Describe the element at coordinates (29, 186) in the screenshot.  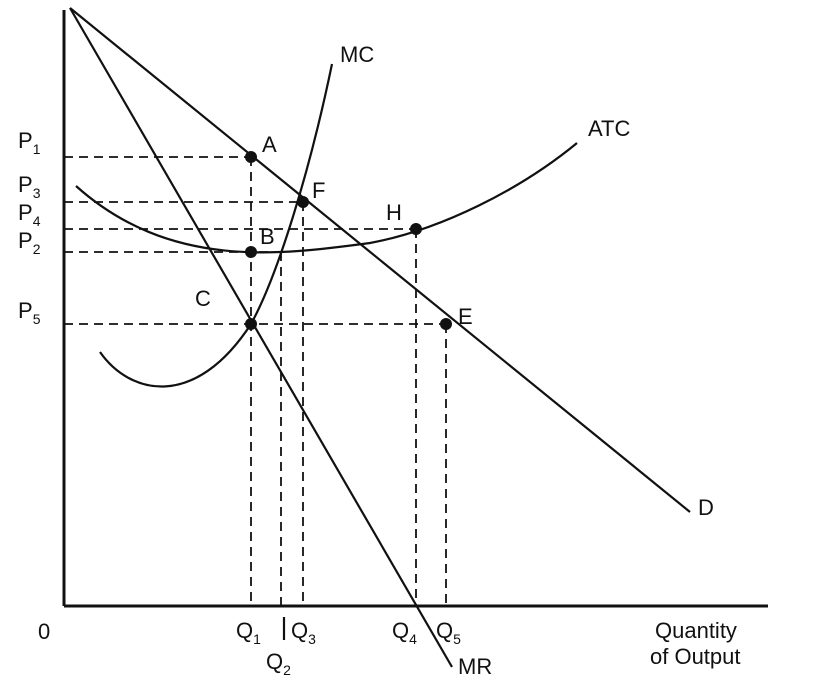
I see `price-label-p3: P3` at that location.